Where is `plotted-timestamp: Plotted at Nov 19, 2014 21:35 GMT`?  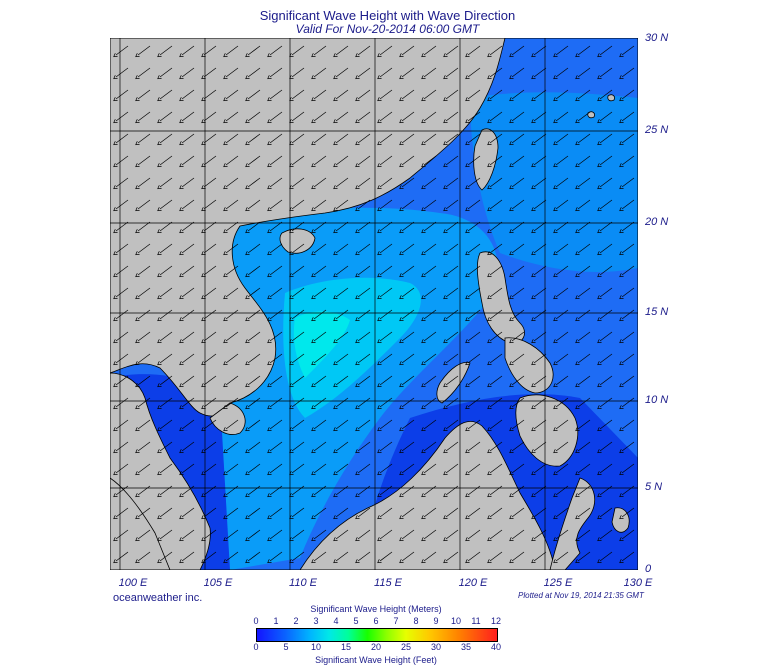 plotted-timestamp: Plotted at Nov 19, 2014 21:35 GMT is located at coordinates (581, 595).